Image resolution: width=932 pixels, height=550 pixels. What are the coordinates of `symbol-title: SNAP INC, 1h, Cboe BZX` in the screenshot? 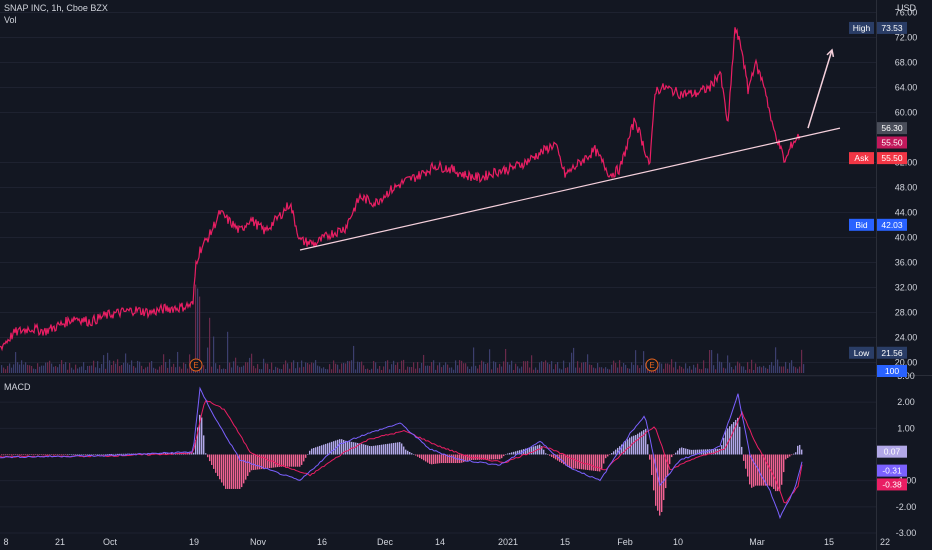 It's located at (56, 8).